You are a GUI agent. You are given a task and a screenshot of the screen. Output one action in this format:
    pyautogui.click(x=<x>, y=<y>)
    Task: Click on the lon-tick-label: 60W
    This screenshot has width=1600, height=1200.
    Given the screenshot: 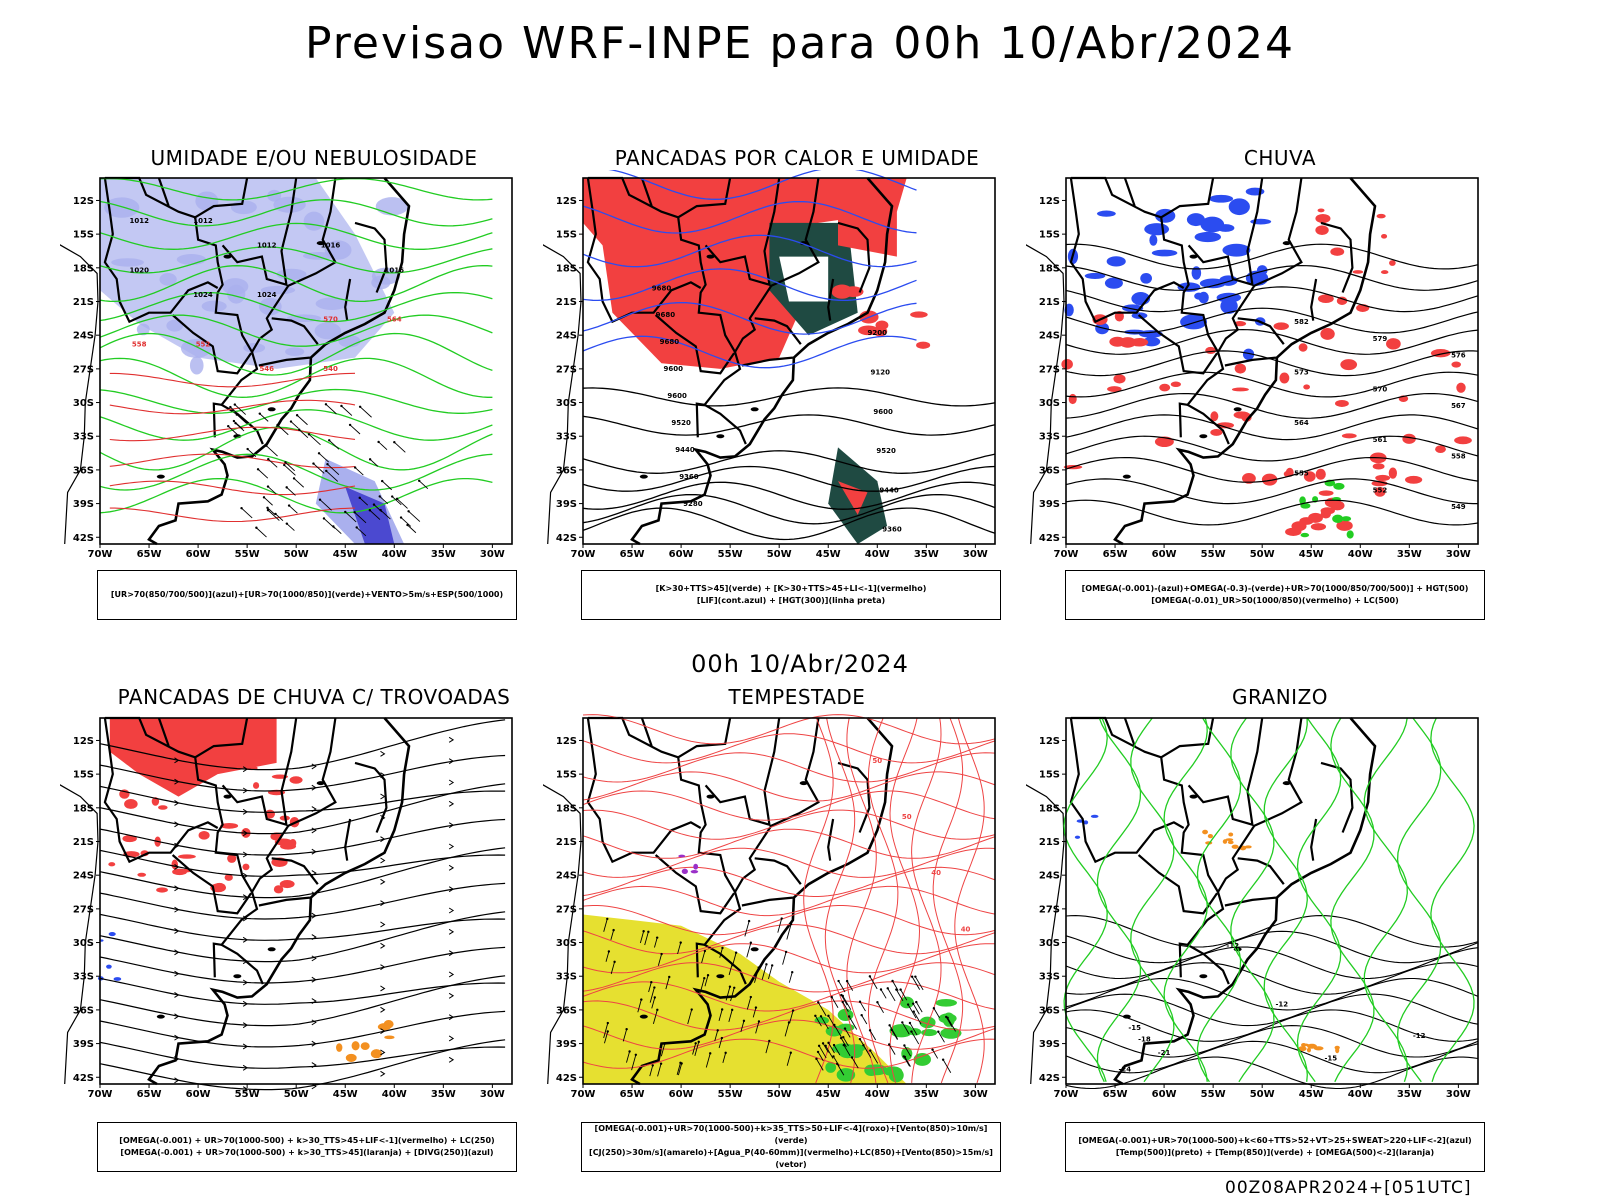 What is the action you would take?
    pyautogui.click(x=681, y=554)
    